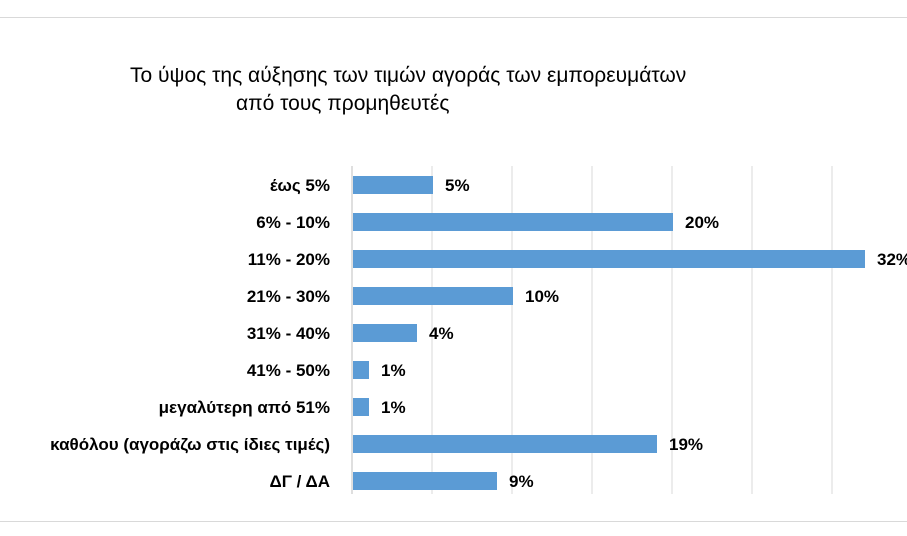 The width and height of the screenshot is (907, 536). Describe the element at coordinates (702, 222) in the screenshot. I see `data-label: 20%` at that location.